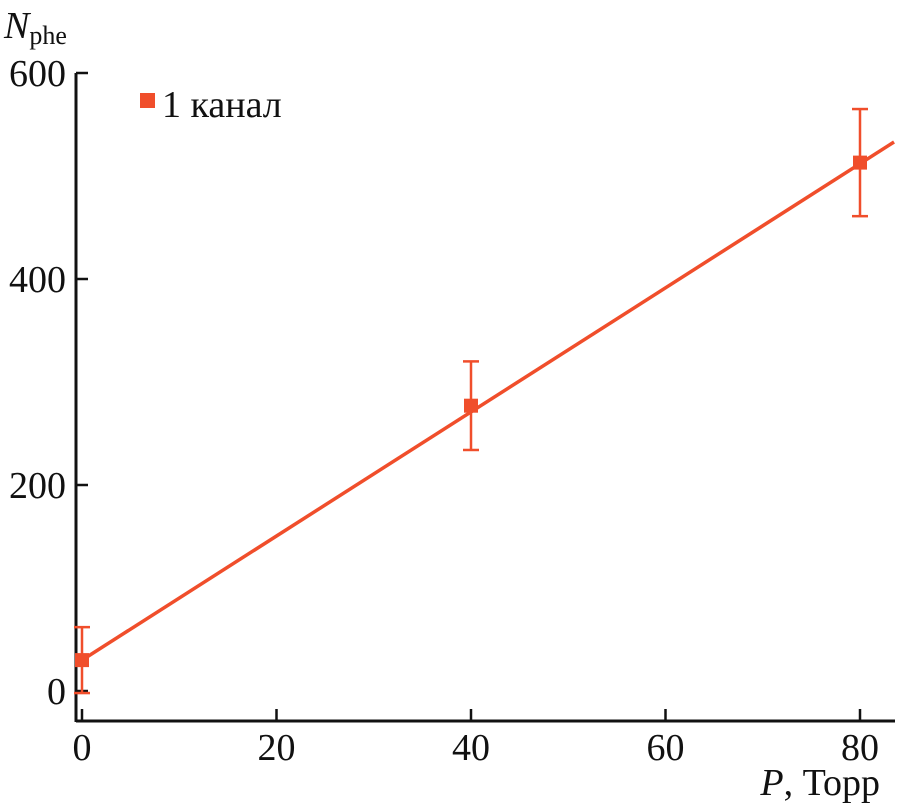 Image resolution: width=907 pixels, height=809 pixels. I want to click on x-ticks: 0 20 40 60 80, so click(476, 739).